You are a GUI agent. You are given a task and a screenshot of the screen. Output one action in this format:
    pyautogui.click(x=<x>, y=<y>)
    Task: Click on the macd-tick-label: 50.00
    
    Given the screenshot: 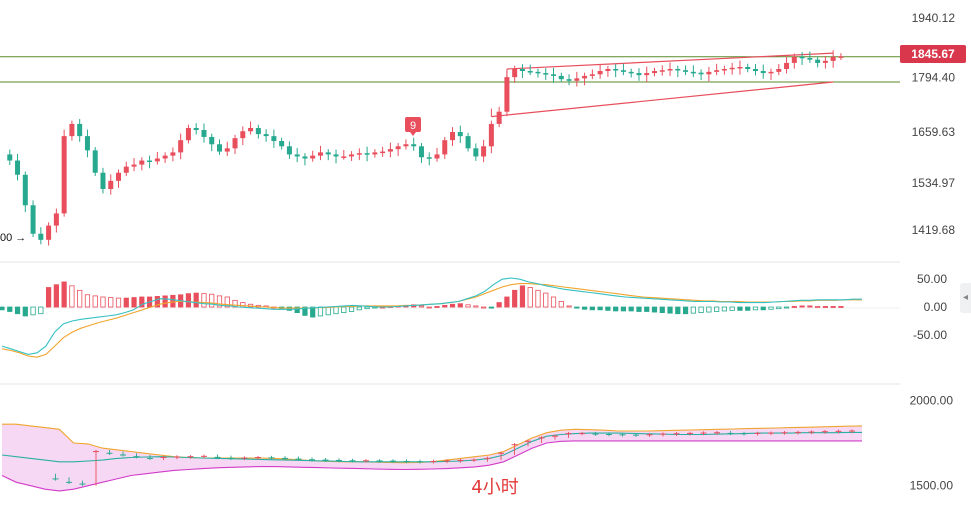 What is the action you would take?
    pyautogui.click(x=932, y=279)
    